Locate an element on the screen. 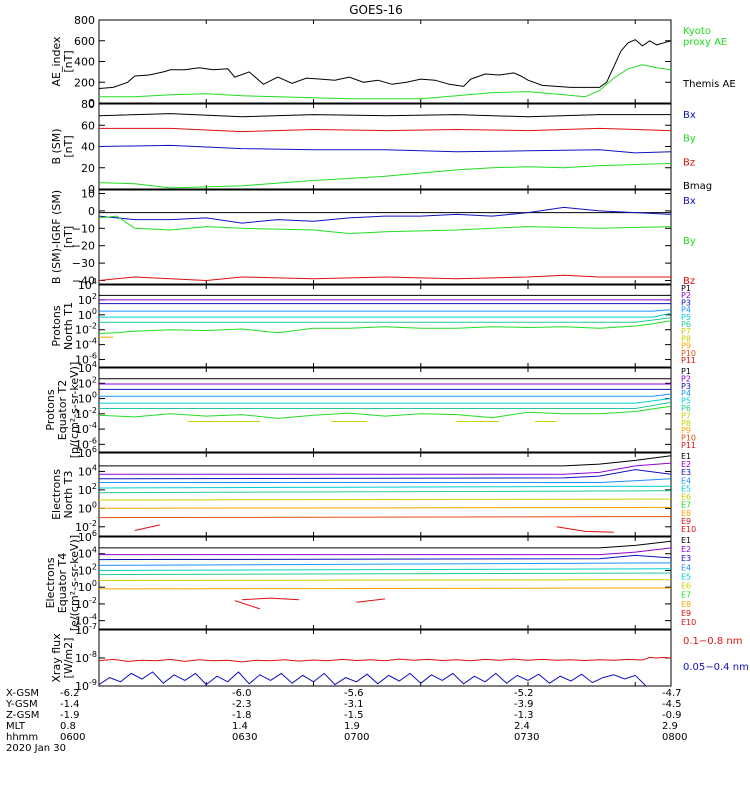 The image size is (750, 800). legend-label-line: E10 is located at coordinates (688, 622).